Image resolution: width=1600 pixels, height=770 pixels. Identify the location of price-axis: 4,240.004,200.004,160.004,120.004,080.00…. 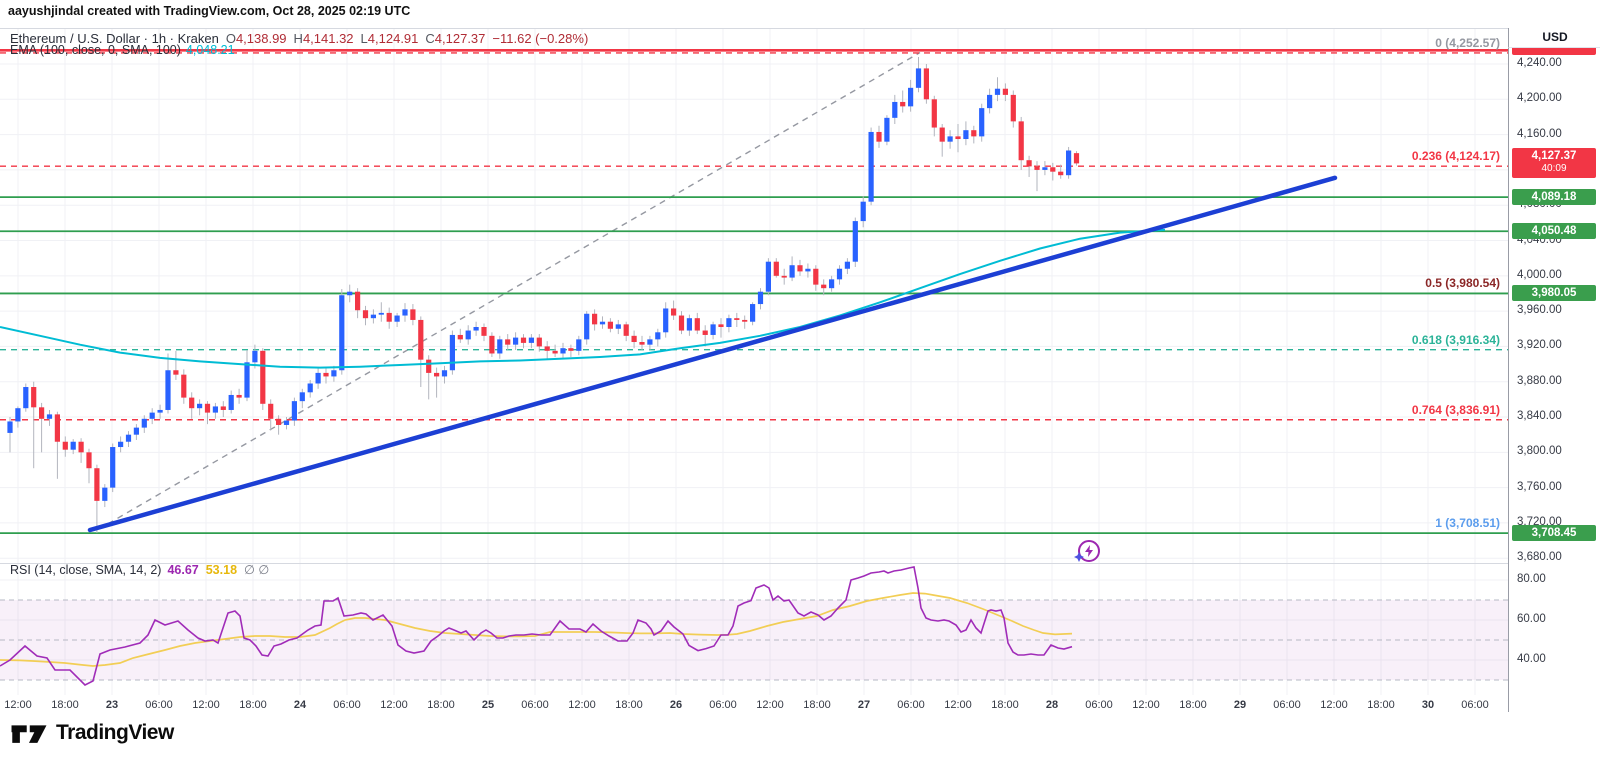
(1554, 370).